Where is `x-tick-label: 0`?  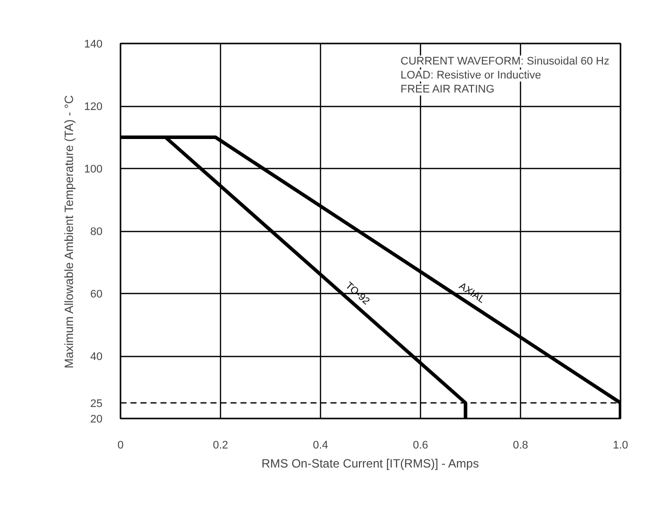
x-tick-label: 0 is located at coordinates (120, 446).